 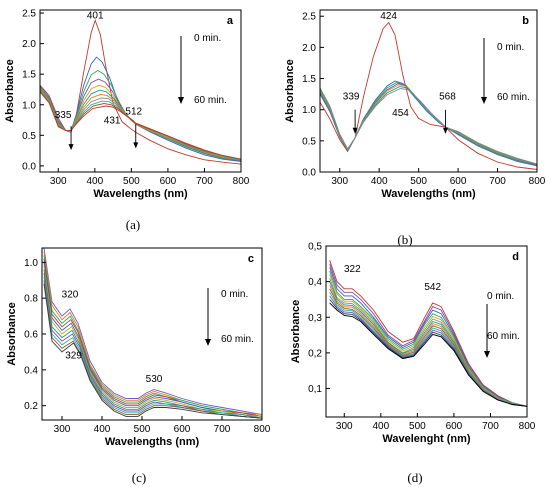 What do you see at coordinates (154, 379) in the screenshot?
I see `peak-annotation: 530` at bounding box center [154, 379].